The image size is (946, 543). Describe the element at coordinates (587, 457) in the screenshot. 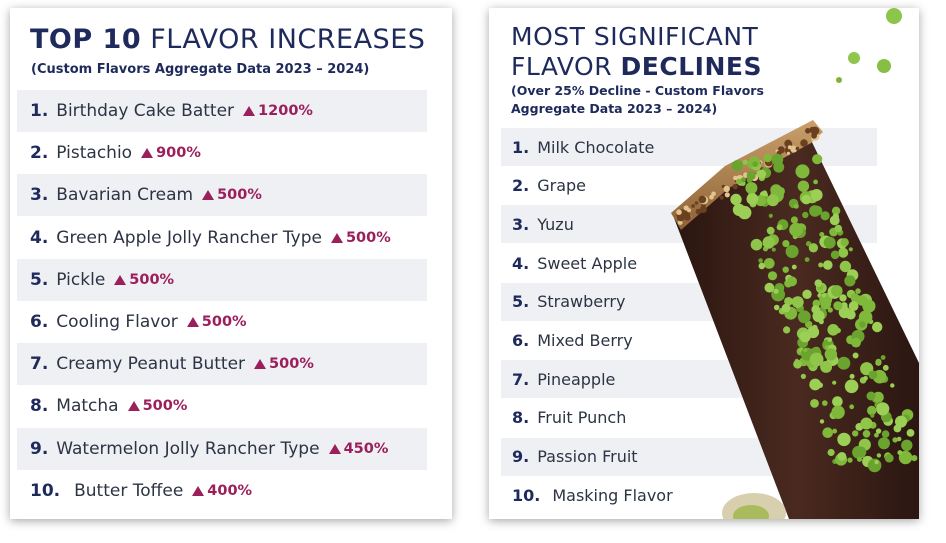

I see `decline-flavor-name: Passion Fruit` at that location.